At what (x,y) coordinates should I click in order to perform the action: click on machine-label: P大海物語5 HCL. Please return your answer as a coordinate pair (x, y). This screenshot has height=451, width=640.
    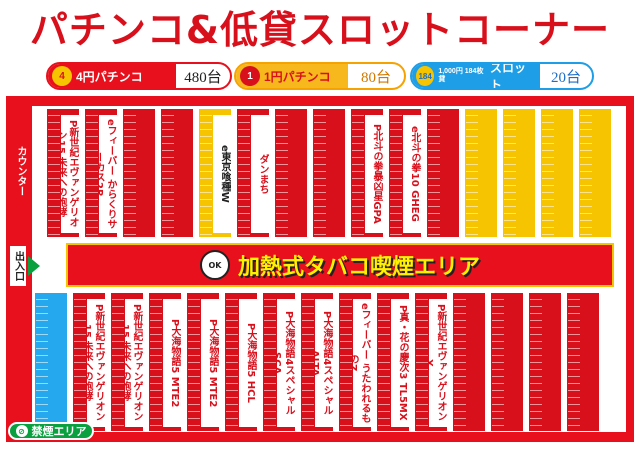
    Looking at the image, I should click on (248, 363).